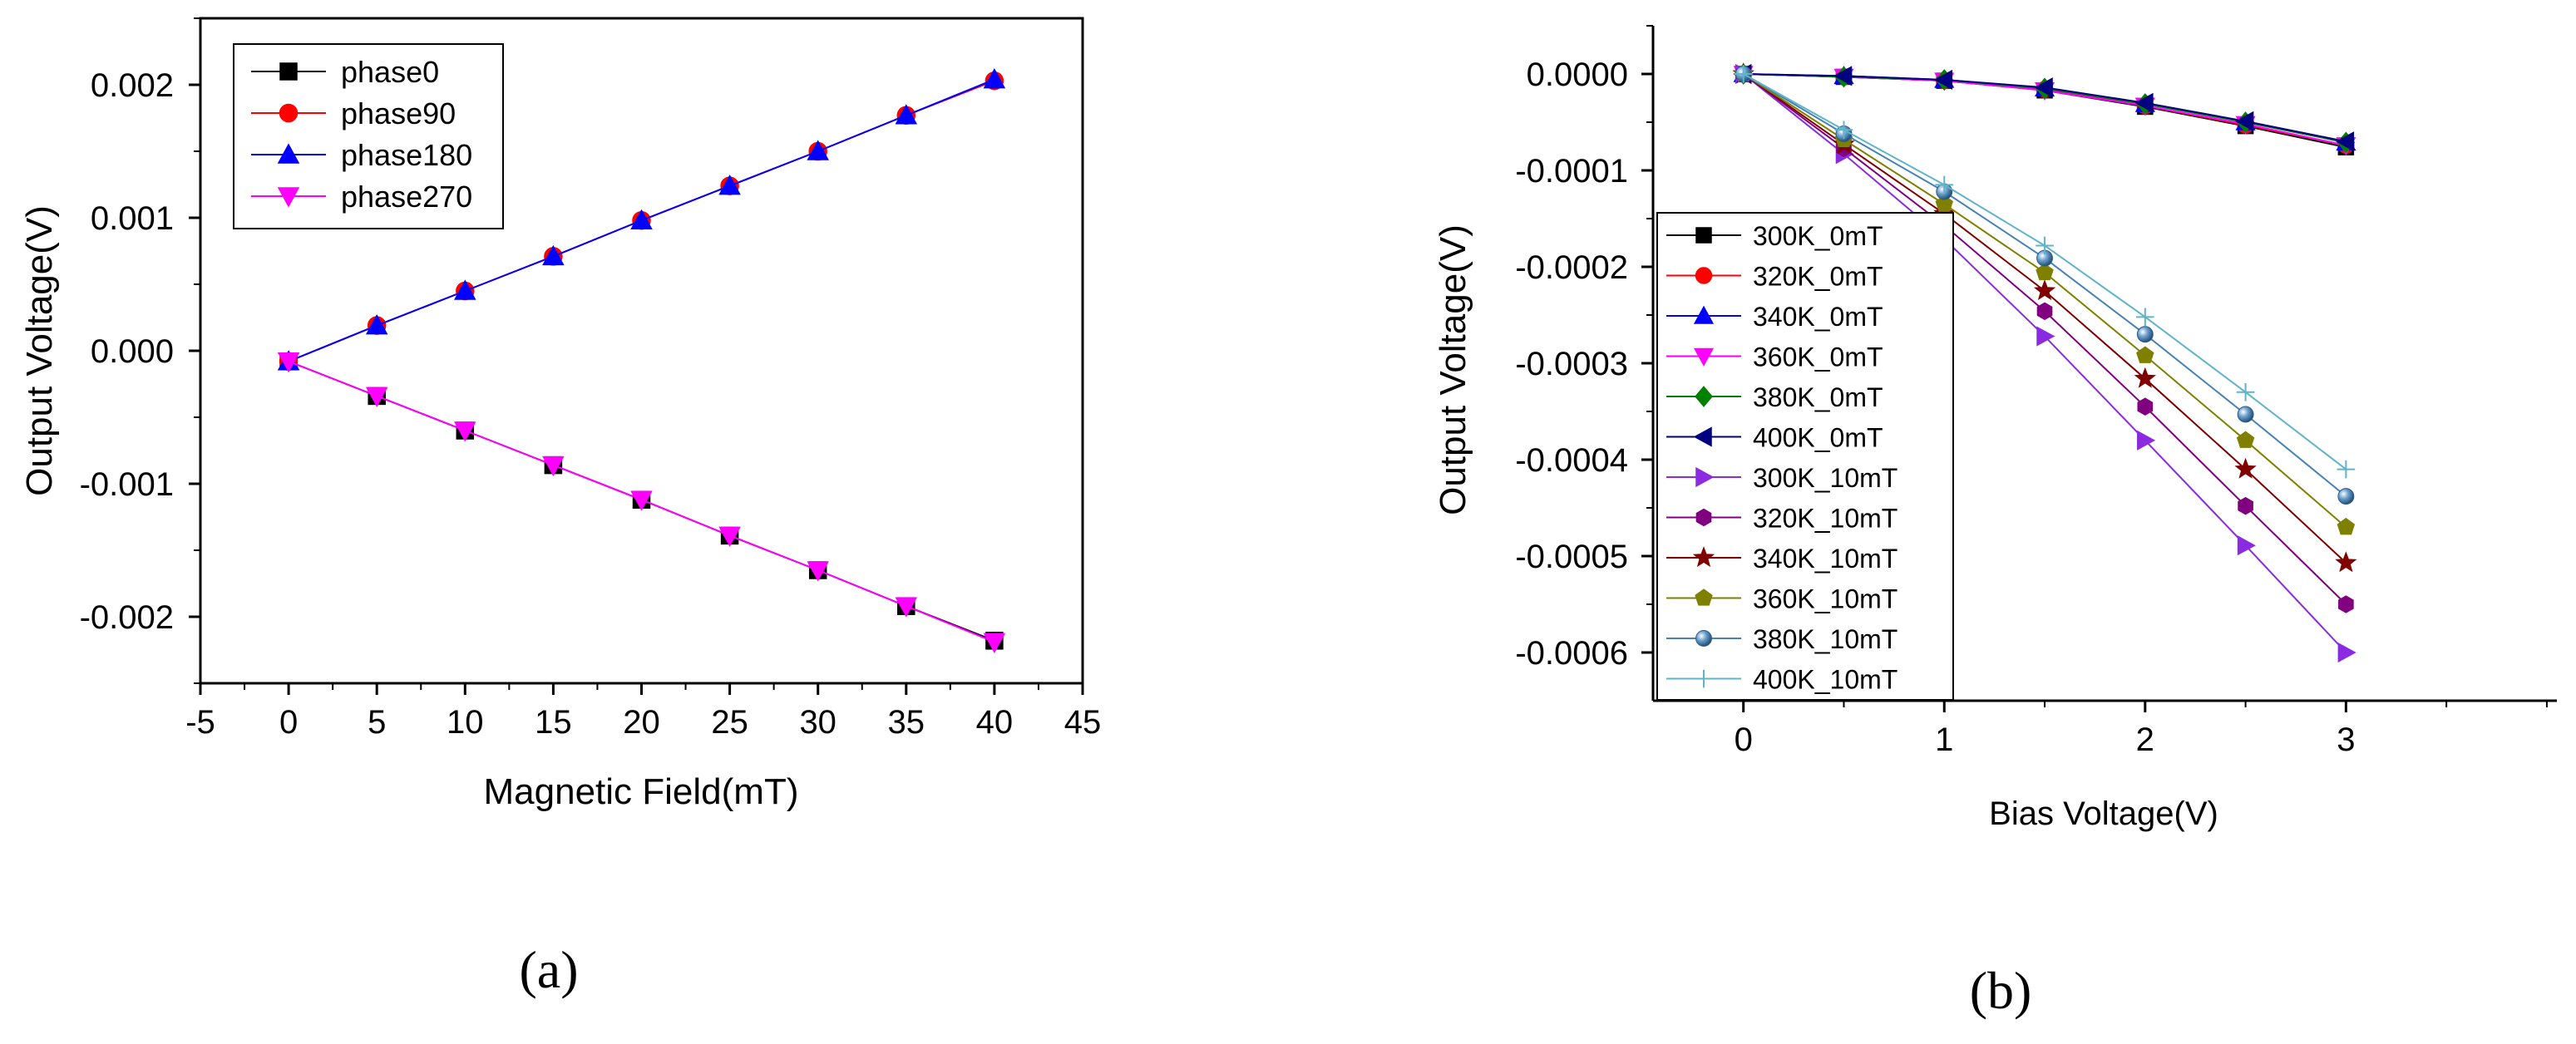 Image resolution: width=2576 pixels, height=1044 pixels. I want to click on legend-item-phase0: phase0, so click(345, 72).